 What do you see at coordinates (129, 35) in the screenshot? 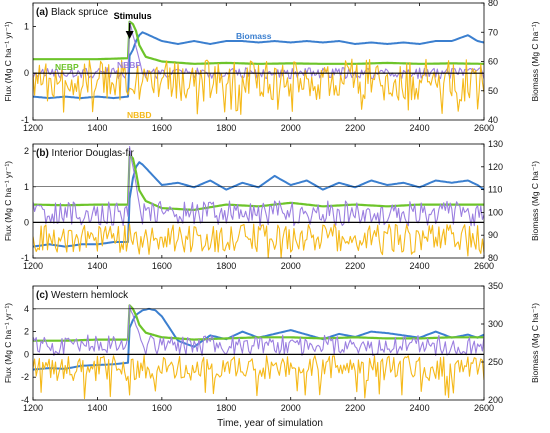
I see `stimulus-arrow-head` at bounding box center [129, 35].